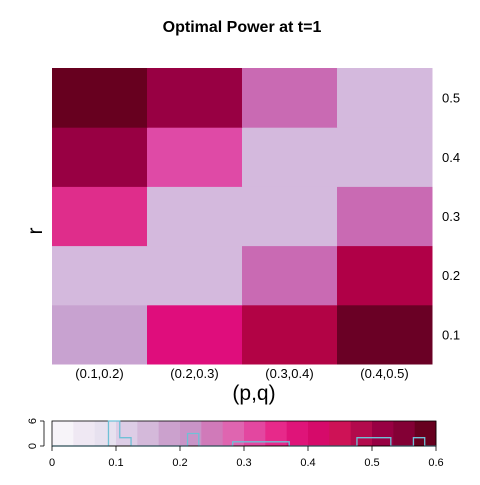 The width and height of the screenshot is (480, 485). Describe the element at coordinates (290, 334) in the screenshot. I see `heatmap-cell-r0.1-c3` at that location.